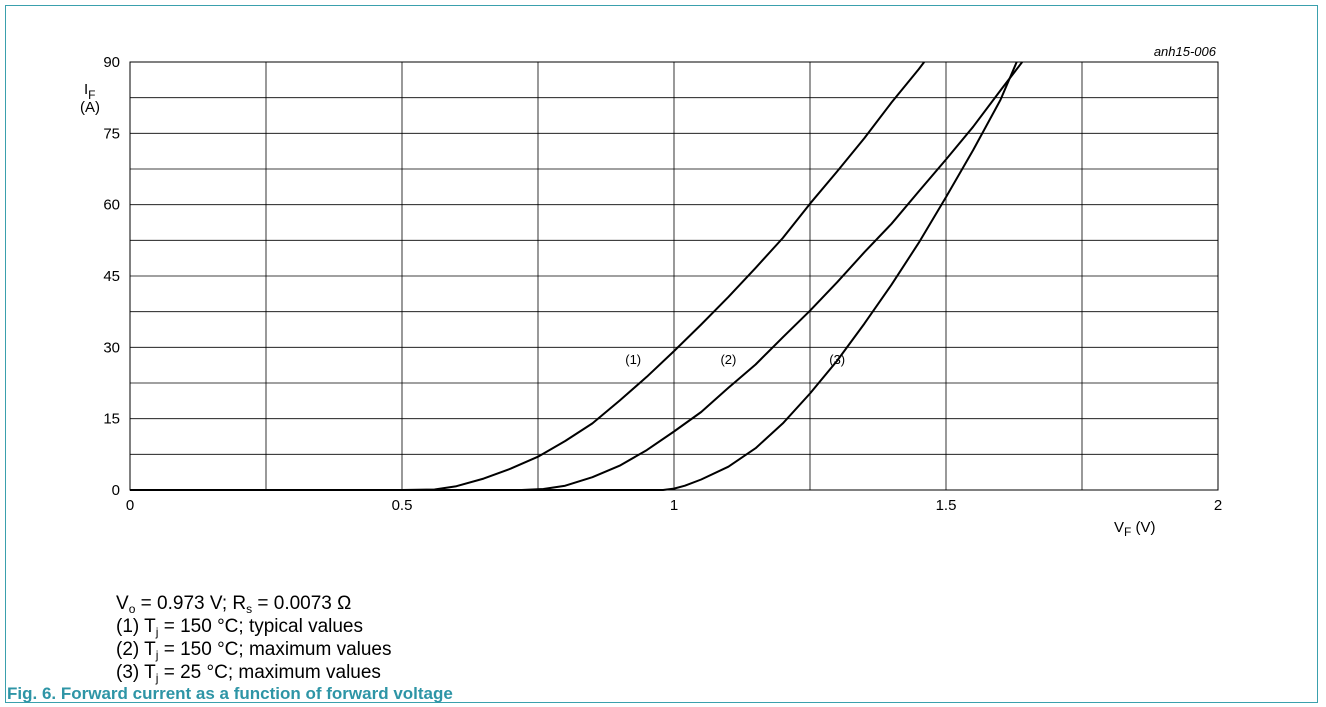 Image resolution: width=1326 pixels, height=707 pixels. I want to click on x-tick-label: 0, so click(130, 505).